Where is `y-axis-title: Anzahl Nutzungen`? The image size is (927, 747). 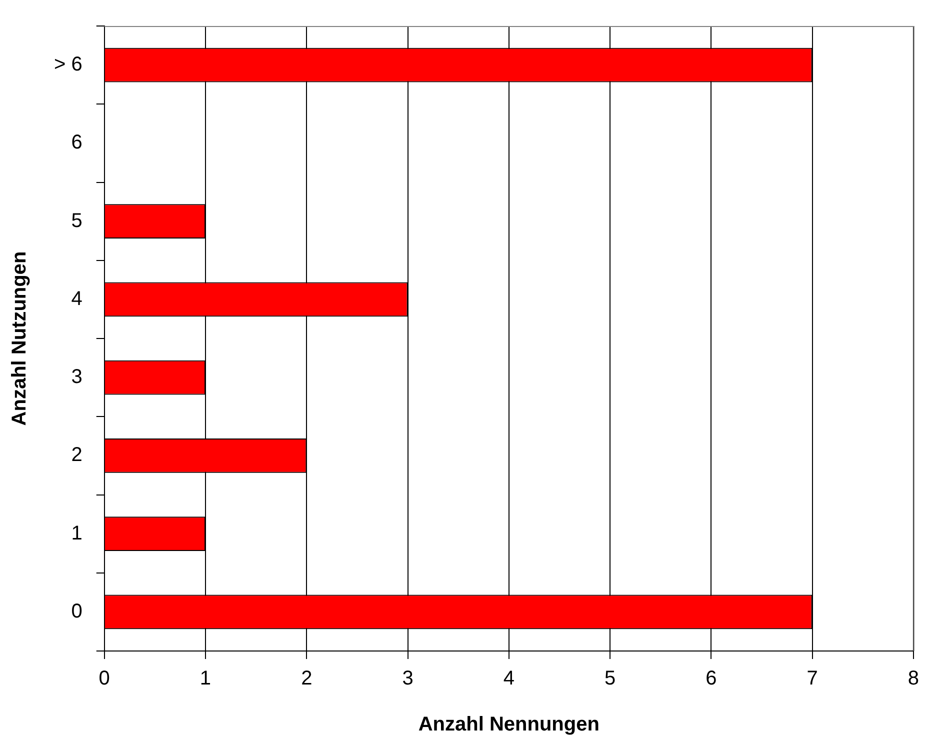
y-axis-title: Anzahl Nutzungen is located at coordinates (19, 338).